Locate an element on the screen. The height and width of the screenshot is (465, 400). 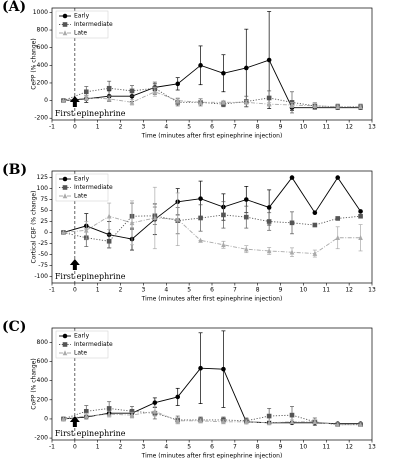
x-tick-label: 1 is located at coordinates (98, 290).